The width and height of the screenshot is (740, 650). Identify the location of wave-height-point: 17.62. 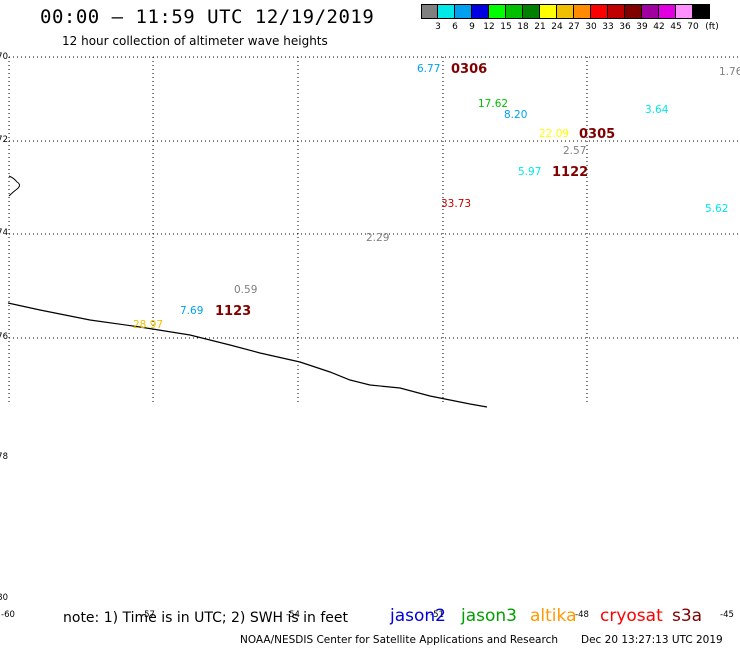
(493, 104).